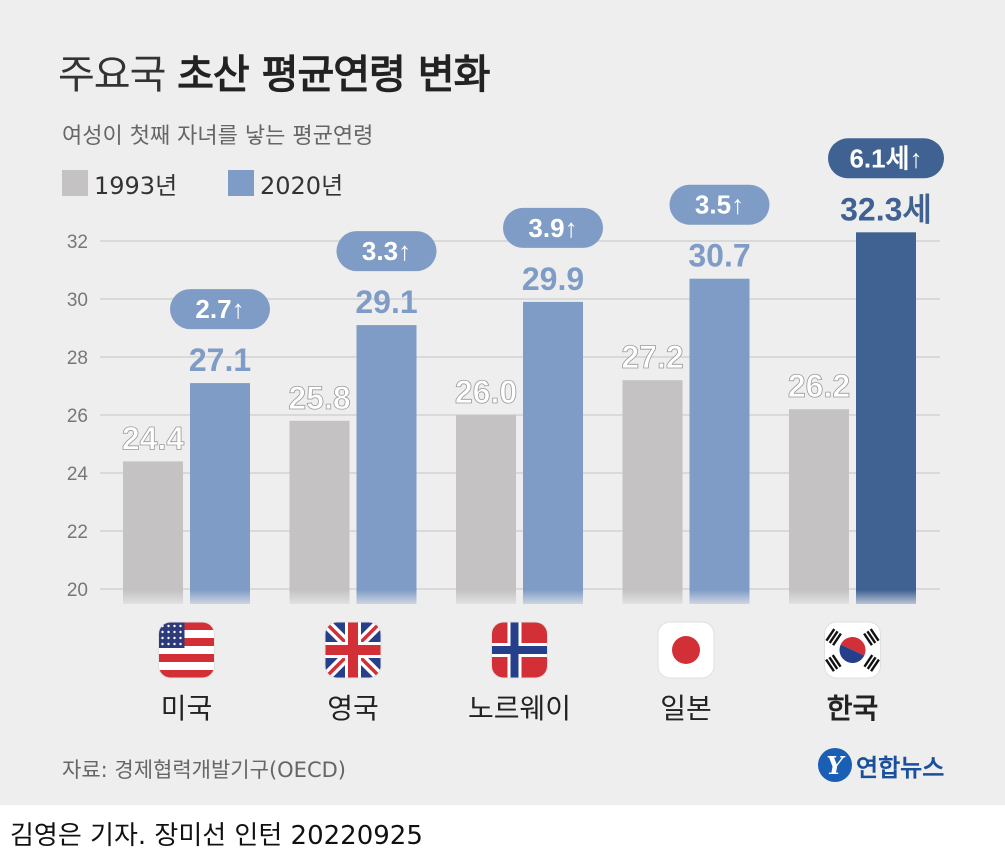 This screenshot has width=1005, height=863. What do you see at coordinates (900, 767) in the screenshot?
I see `logo-text: 연합뉴스` at bounding box center [900, 767].